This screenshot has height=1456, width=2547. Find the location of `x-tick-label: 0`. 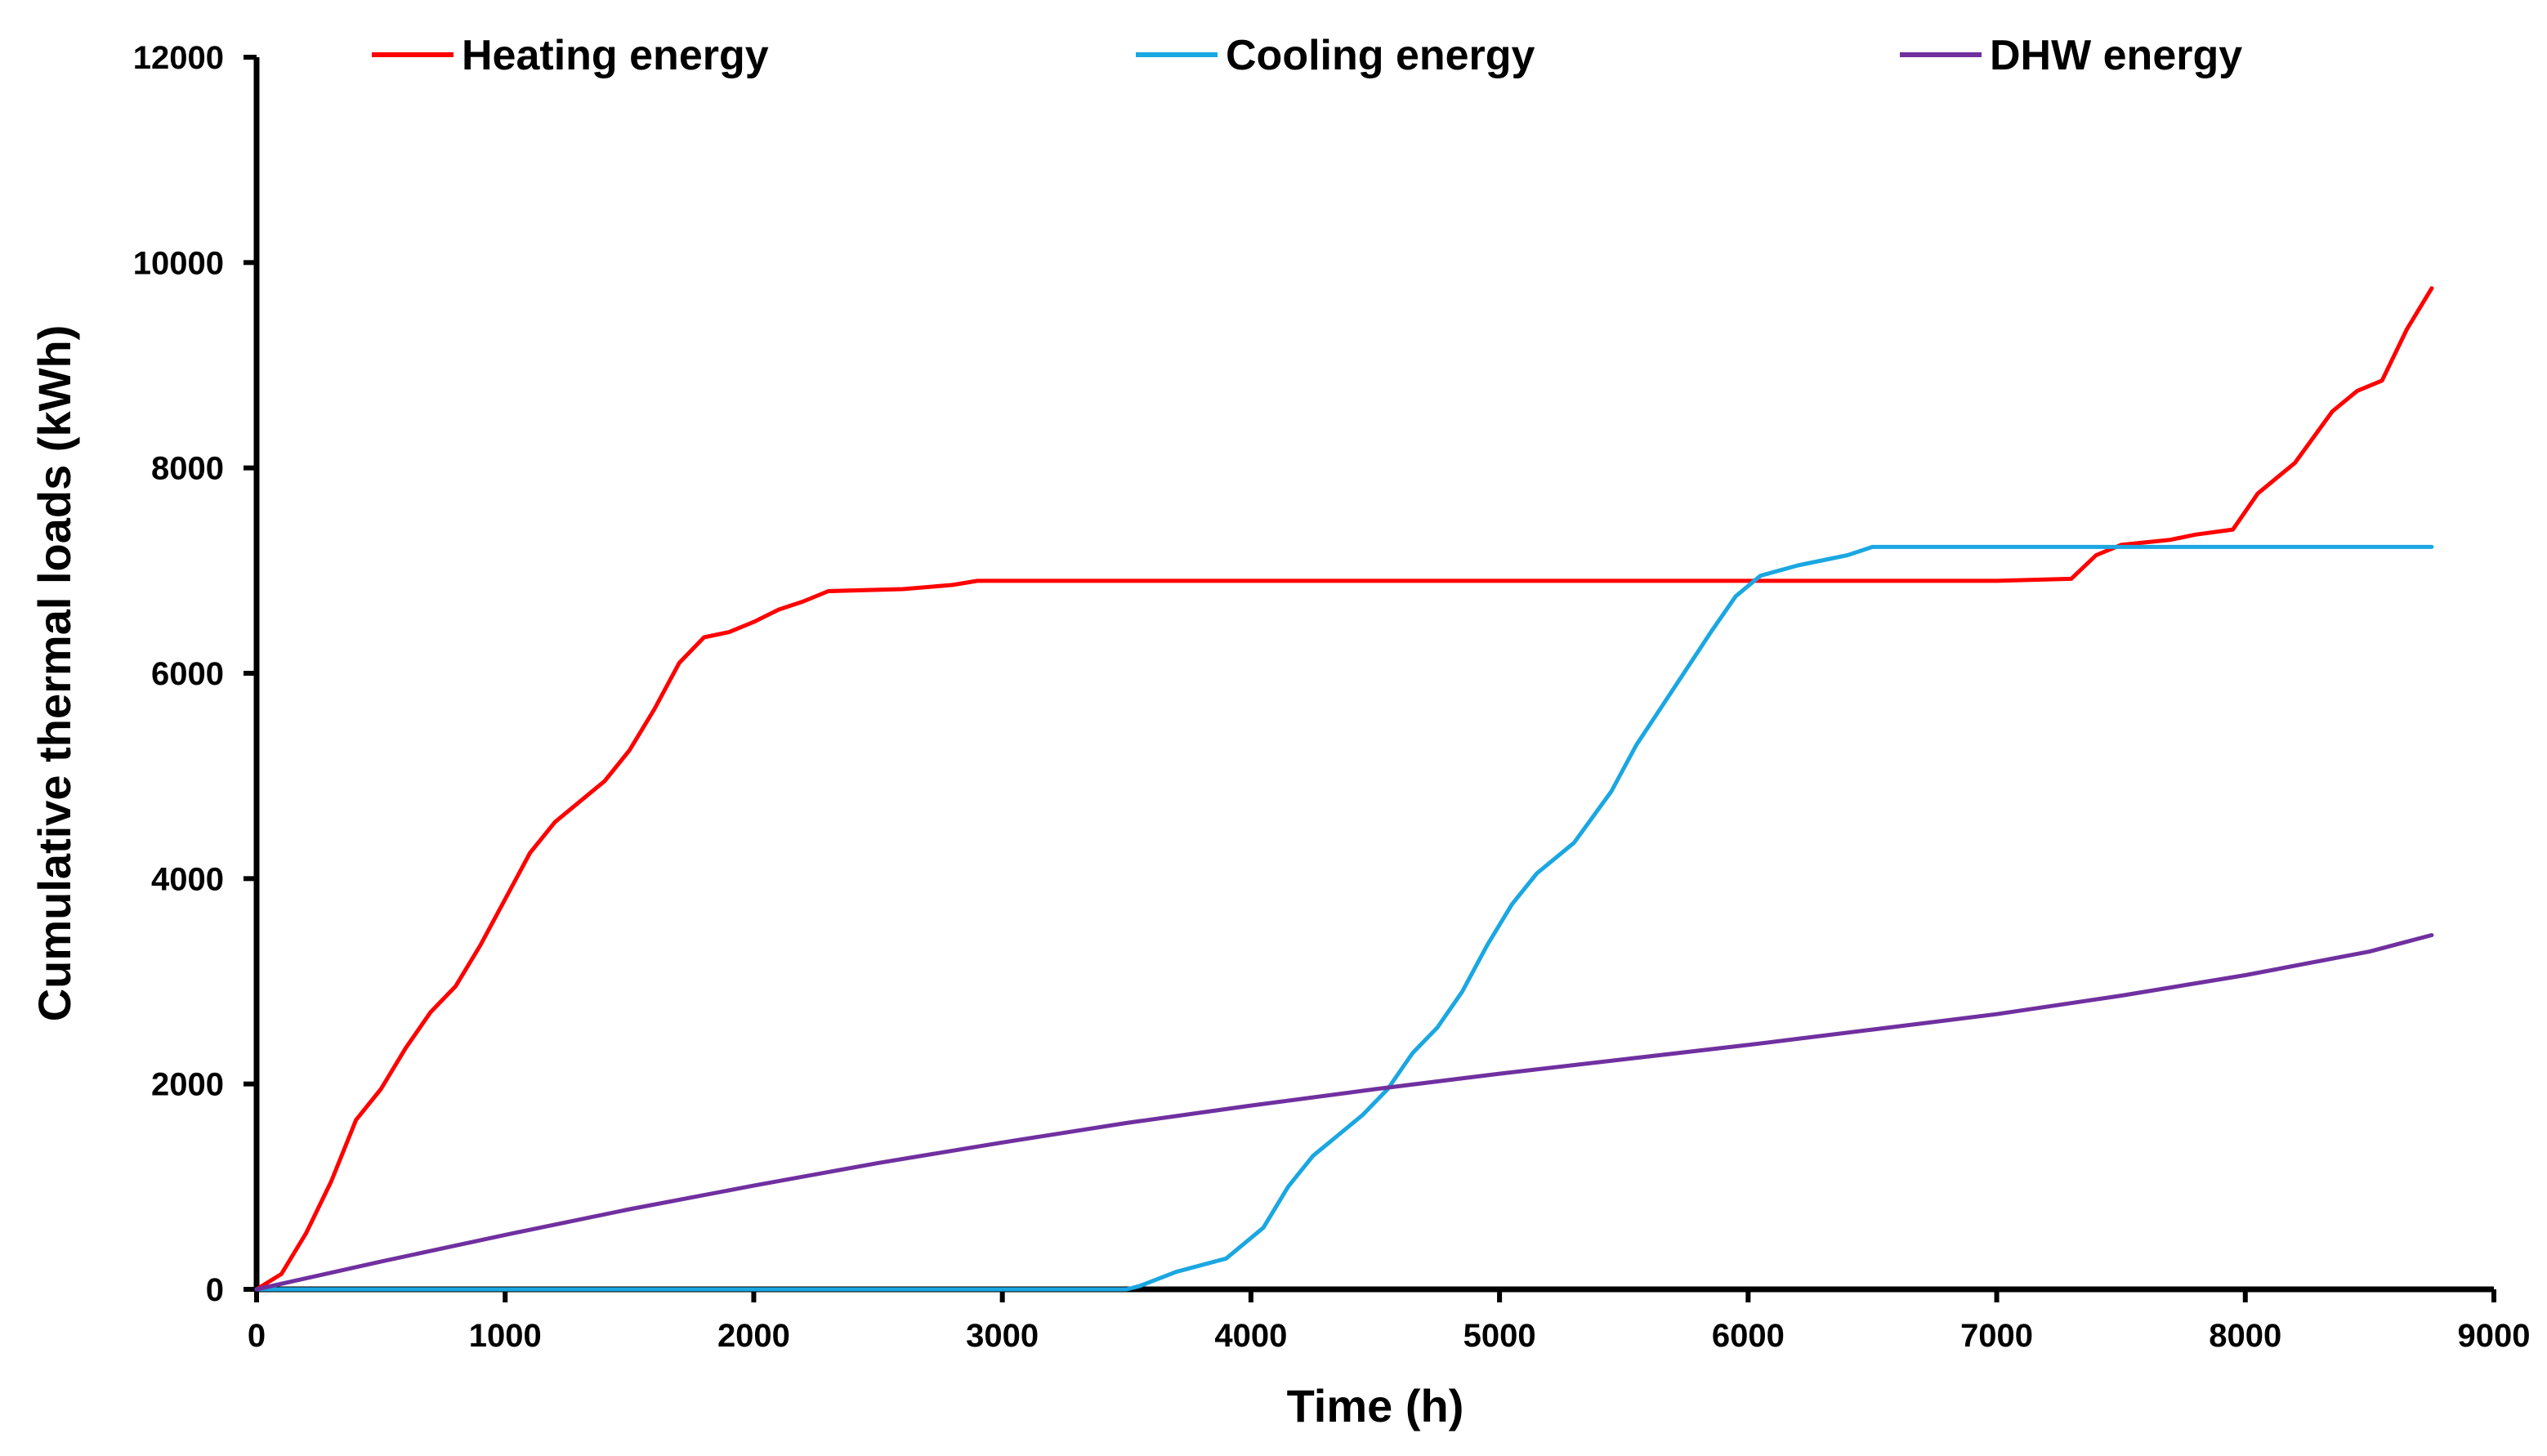

x-tick-label: 0 is located at coordinates (257, 1336).